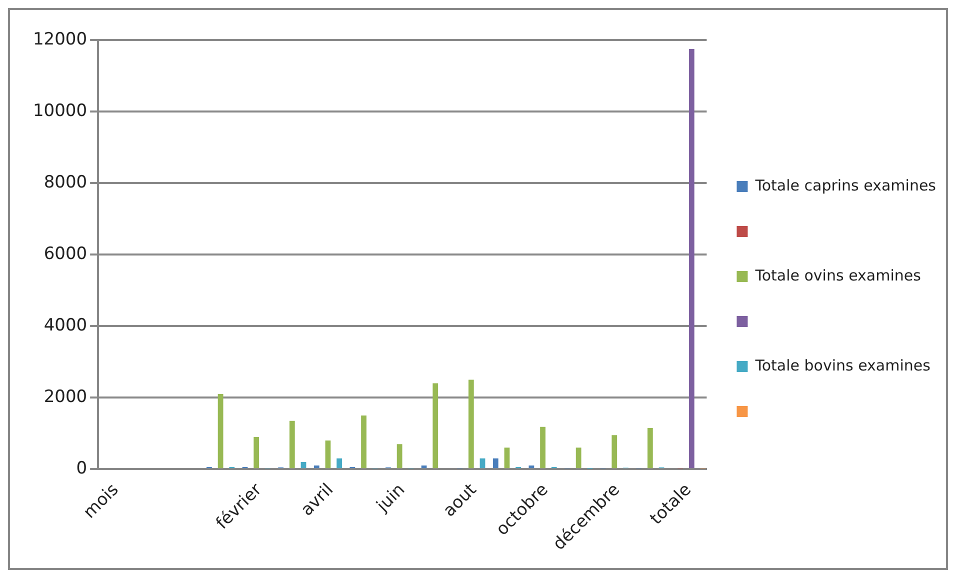 The height and width of the screenshot is (580, 959). Describe the element at coordinates (66, 182) in the screenshot. I see `y-tick-label: 8000` at that location.